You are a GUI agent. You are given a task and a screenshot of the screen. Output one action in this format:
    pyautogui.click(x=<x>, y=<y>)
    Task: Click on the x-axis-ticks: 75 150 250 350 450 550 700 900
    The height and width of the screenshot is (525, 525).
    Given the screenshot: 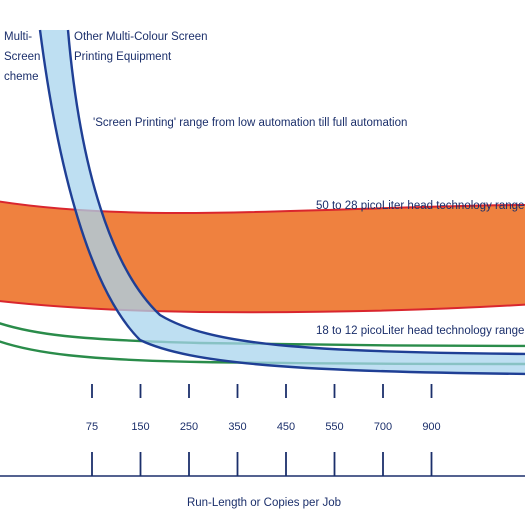 What is the action you would take?
    pyautogui.click(x=263, y=430)
    